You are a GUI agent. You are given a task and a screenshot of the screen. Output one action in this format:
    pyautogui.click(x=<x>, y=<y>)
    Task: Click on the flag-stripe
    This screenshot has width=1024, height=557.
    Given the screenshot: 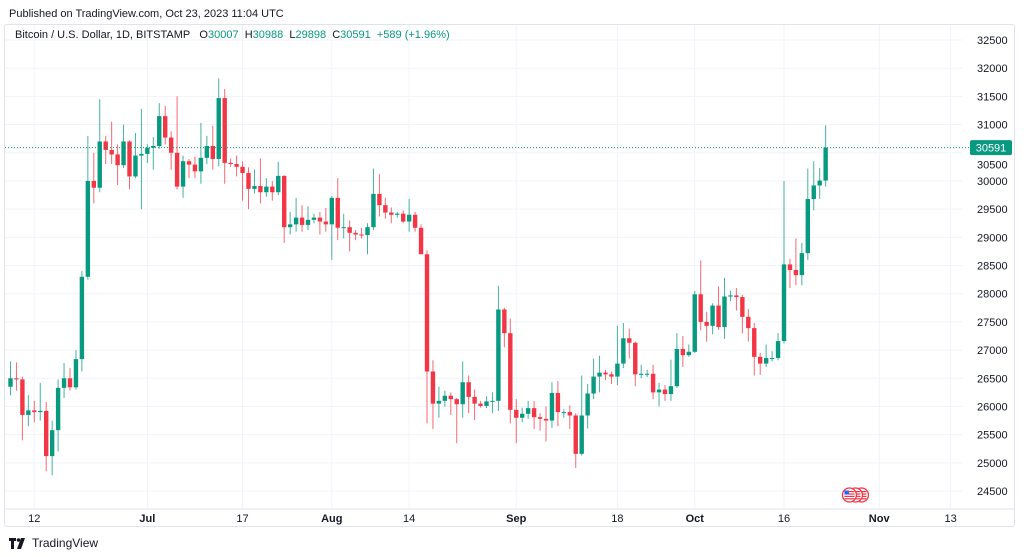 What is the action you would take?
    pyautogui.click(x=849, y=494)
    